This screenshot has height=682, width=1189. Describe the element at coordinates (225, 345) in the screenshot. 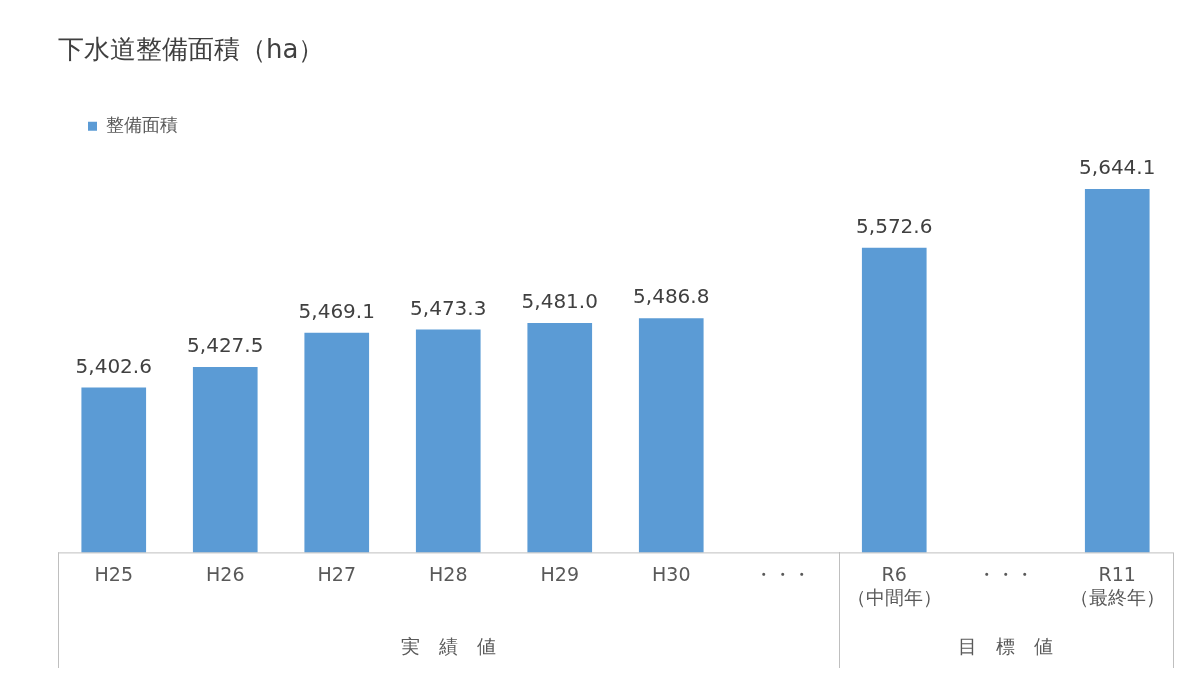

I see `data-label: 5,427.5` at that location.